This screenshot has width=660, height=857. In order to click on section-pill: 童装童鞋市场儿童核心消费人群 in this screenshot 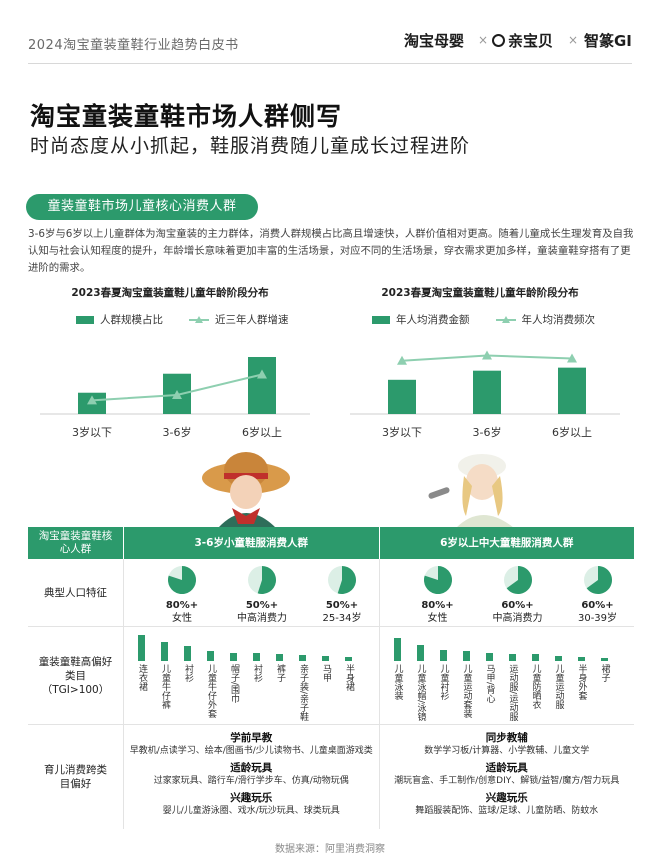, I will do `click(142, 207)`.